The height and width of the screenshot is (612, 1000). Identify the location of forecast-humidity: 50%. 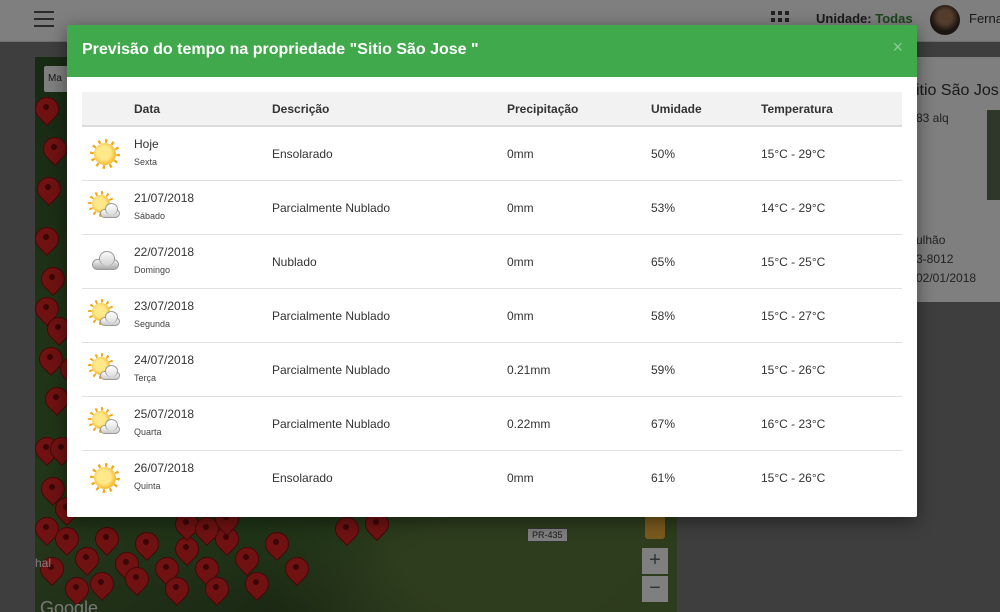
(663, 154).